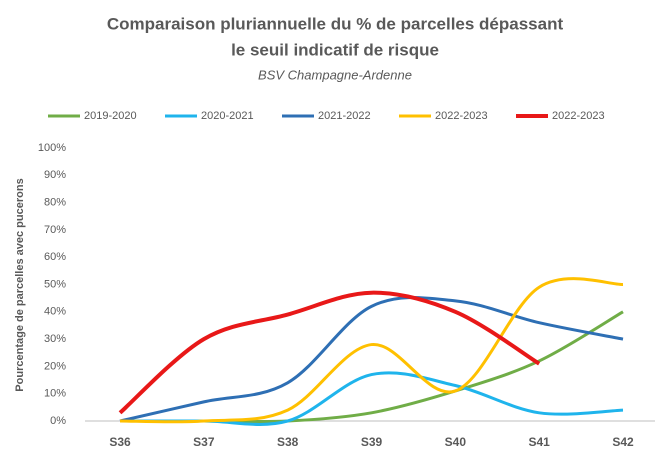 The height and width of the screenshot is (457, 655). Describe the element at coordinates (204, 442) in the screenshot. I see `x-tick-label: S37` at that location.